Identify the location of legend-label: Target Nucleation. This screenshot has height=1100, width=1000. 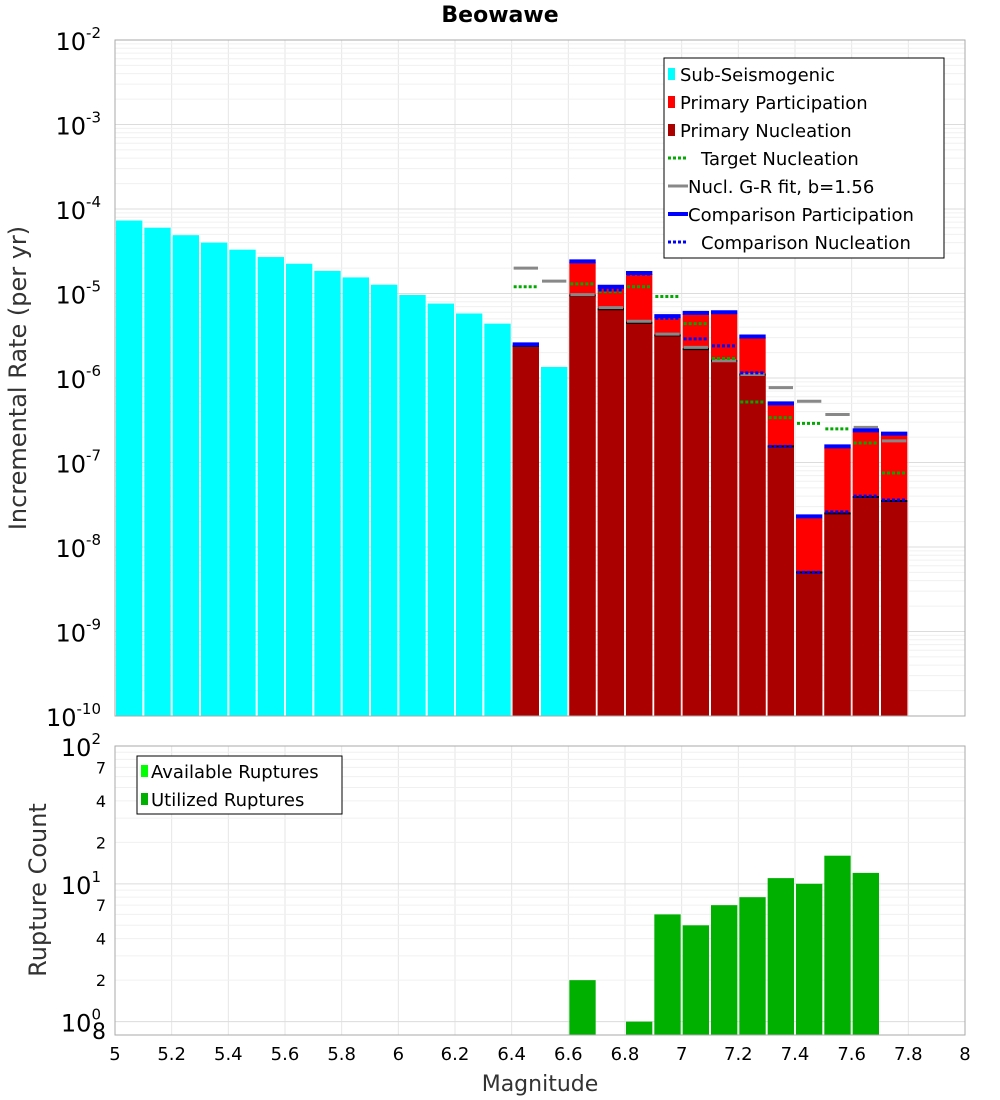
(779, 159).